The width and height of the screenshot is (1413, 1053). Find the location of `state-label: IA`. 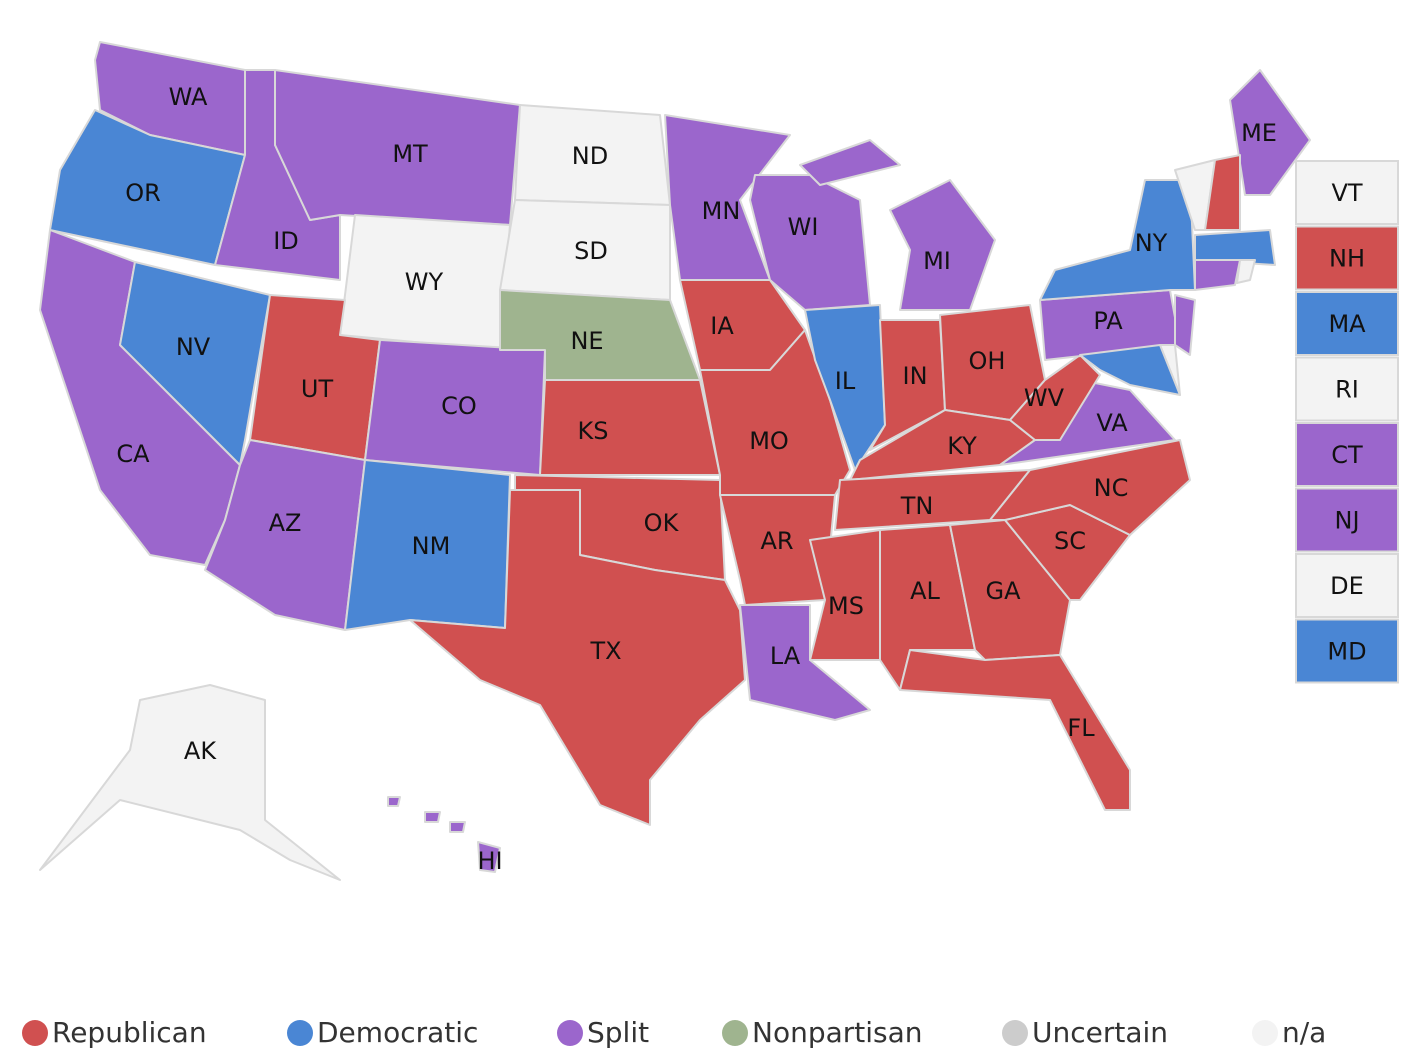

state-label: IA is located at coordinates (722, 326).